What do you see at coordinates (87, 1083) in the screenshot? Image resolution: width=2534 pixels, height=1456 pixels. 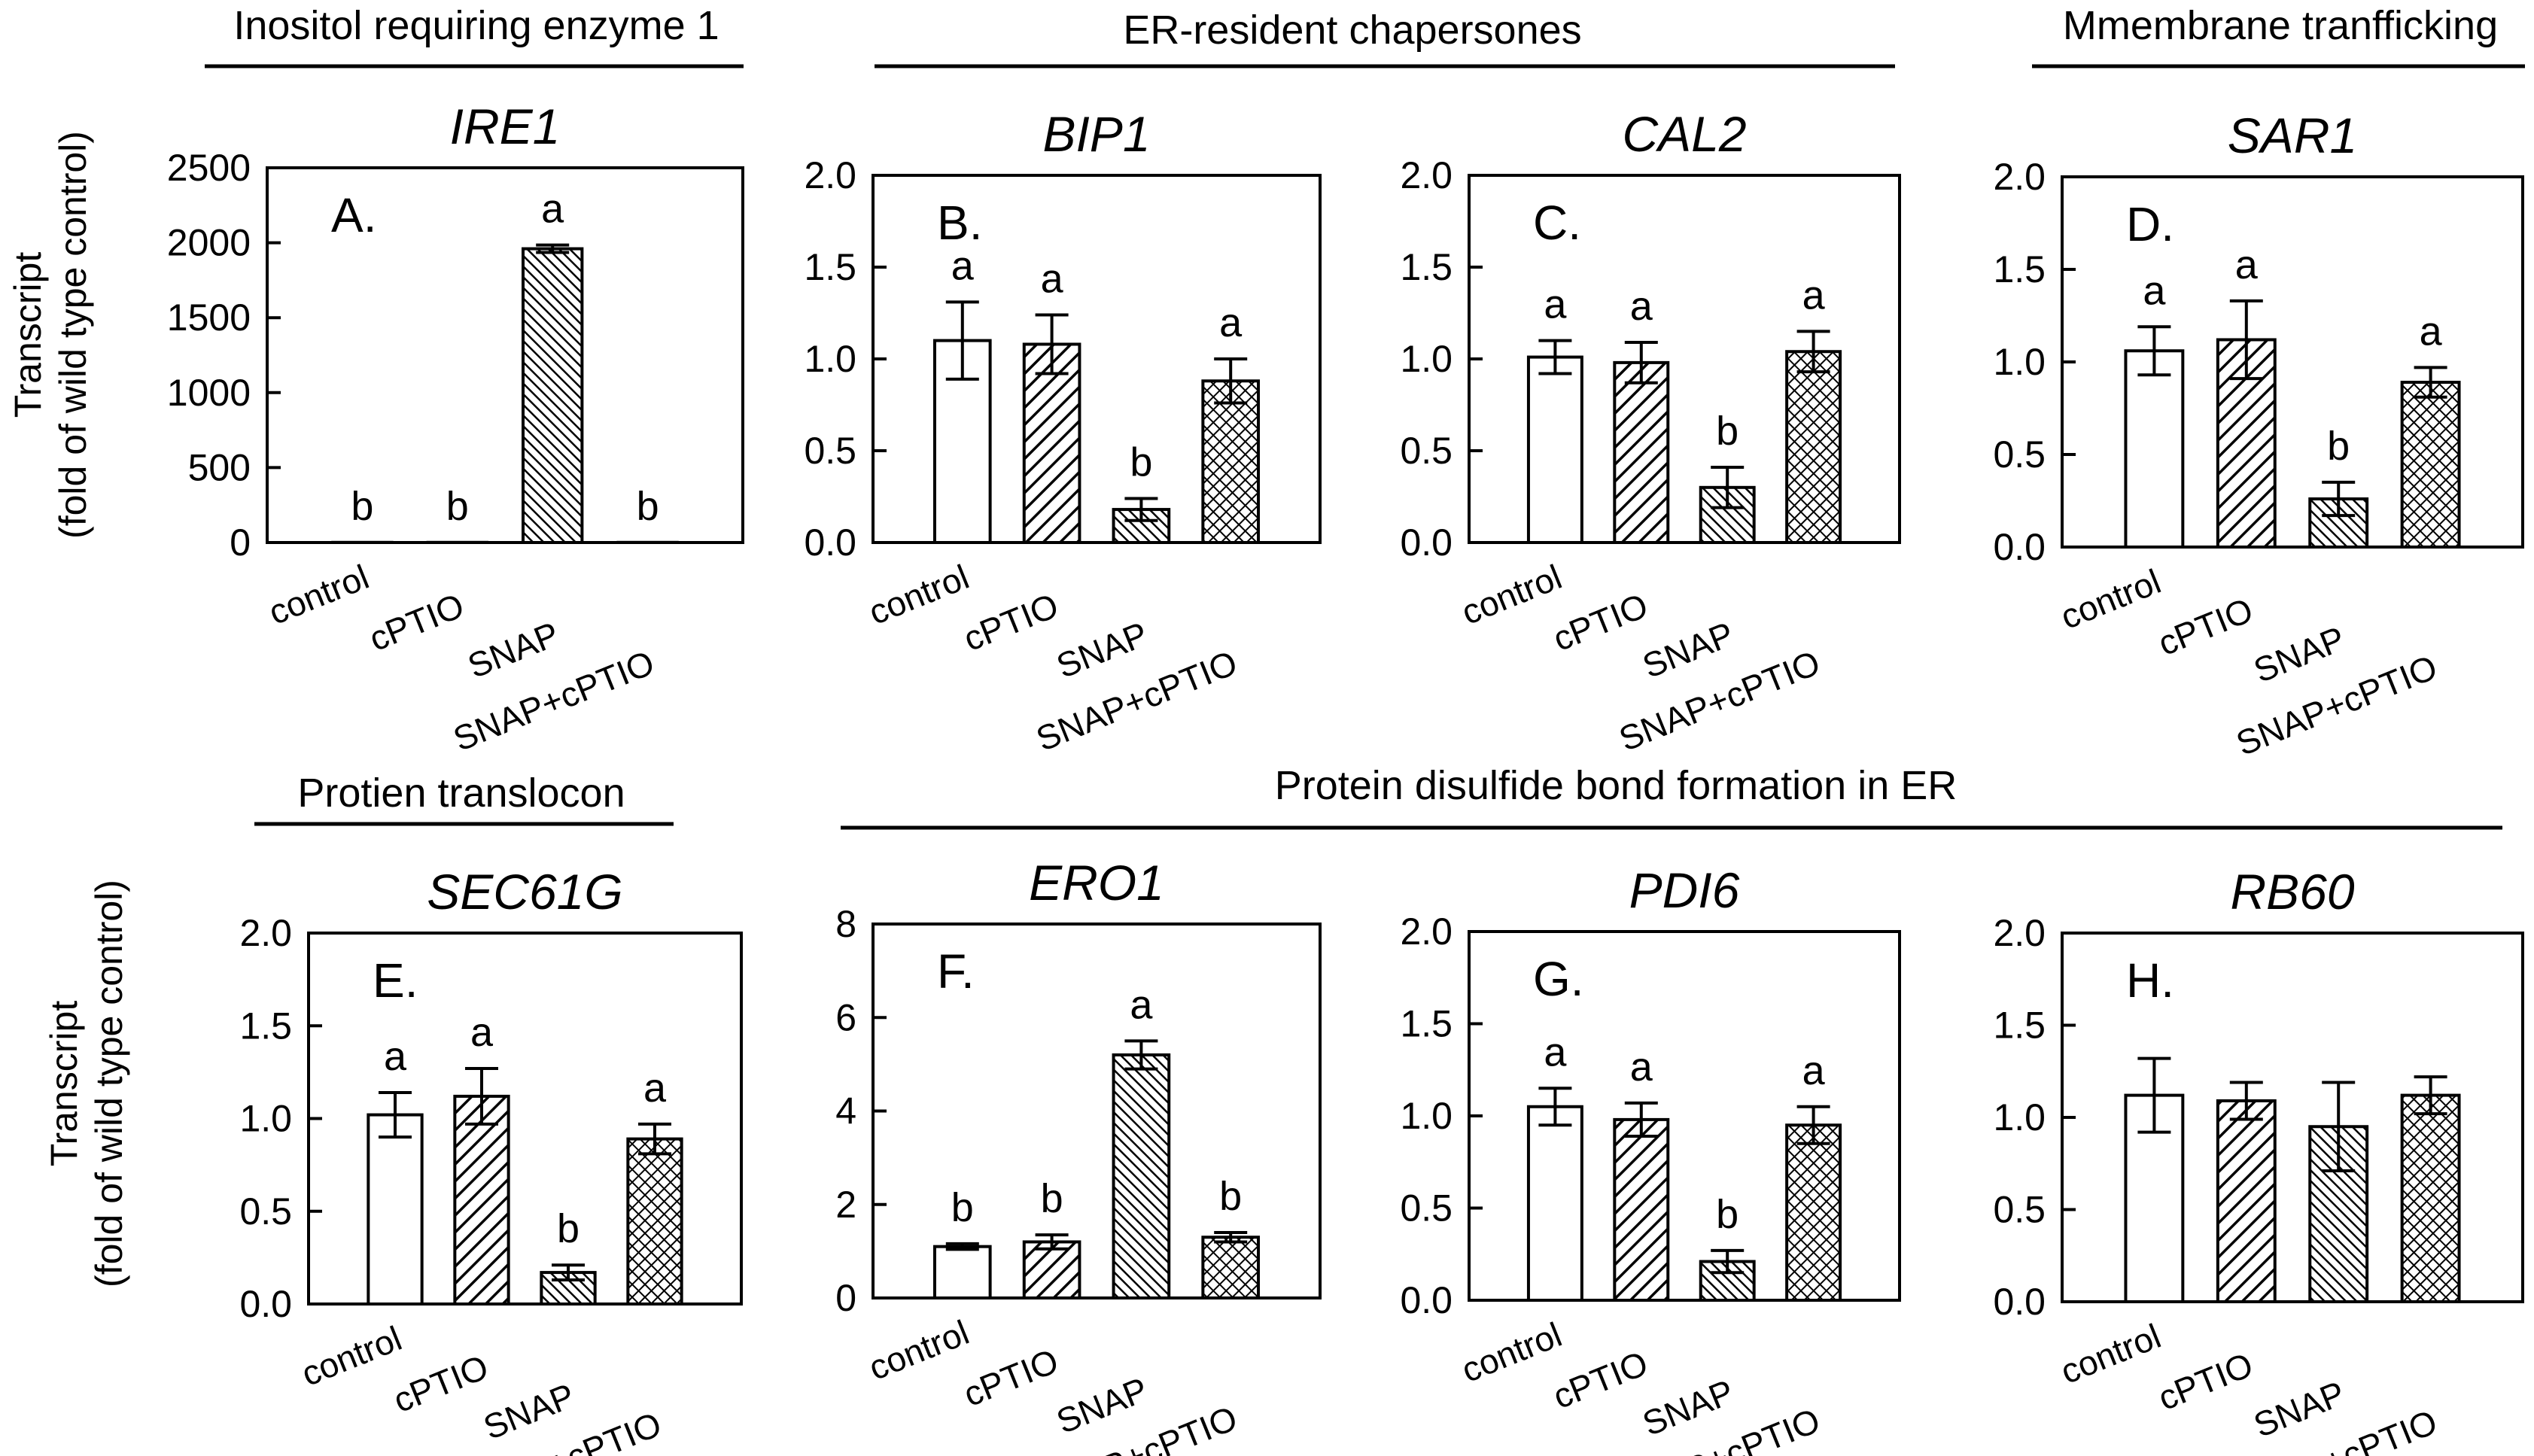 I see `y-axis-label-bottom: Transcript (fold of wild type control)` at bounding box center [87, 1083].